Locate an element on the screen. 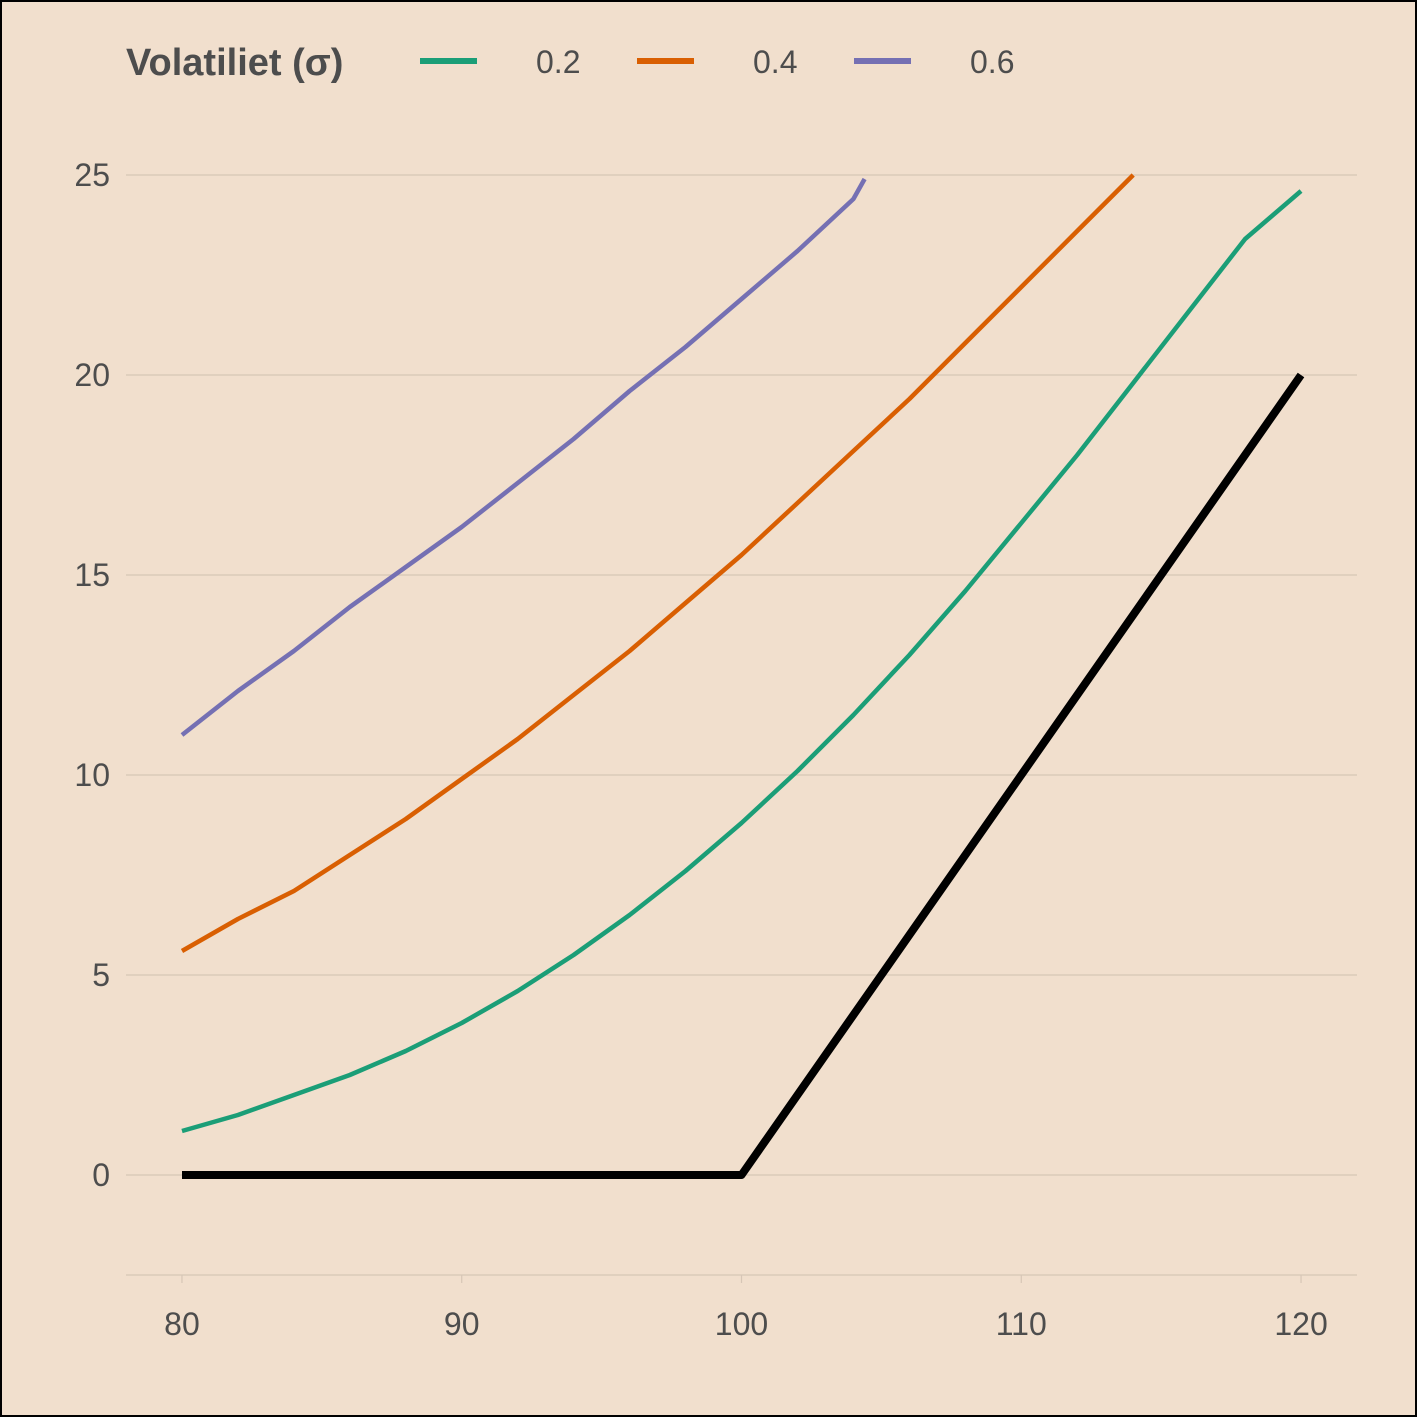  x-tick-label: 90 is located at coordinates (462, 1324).